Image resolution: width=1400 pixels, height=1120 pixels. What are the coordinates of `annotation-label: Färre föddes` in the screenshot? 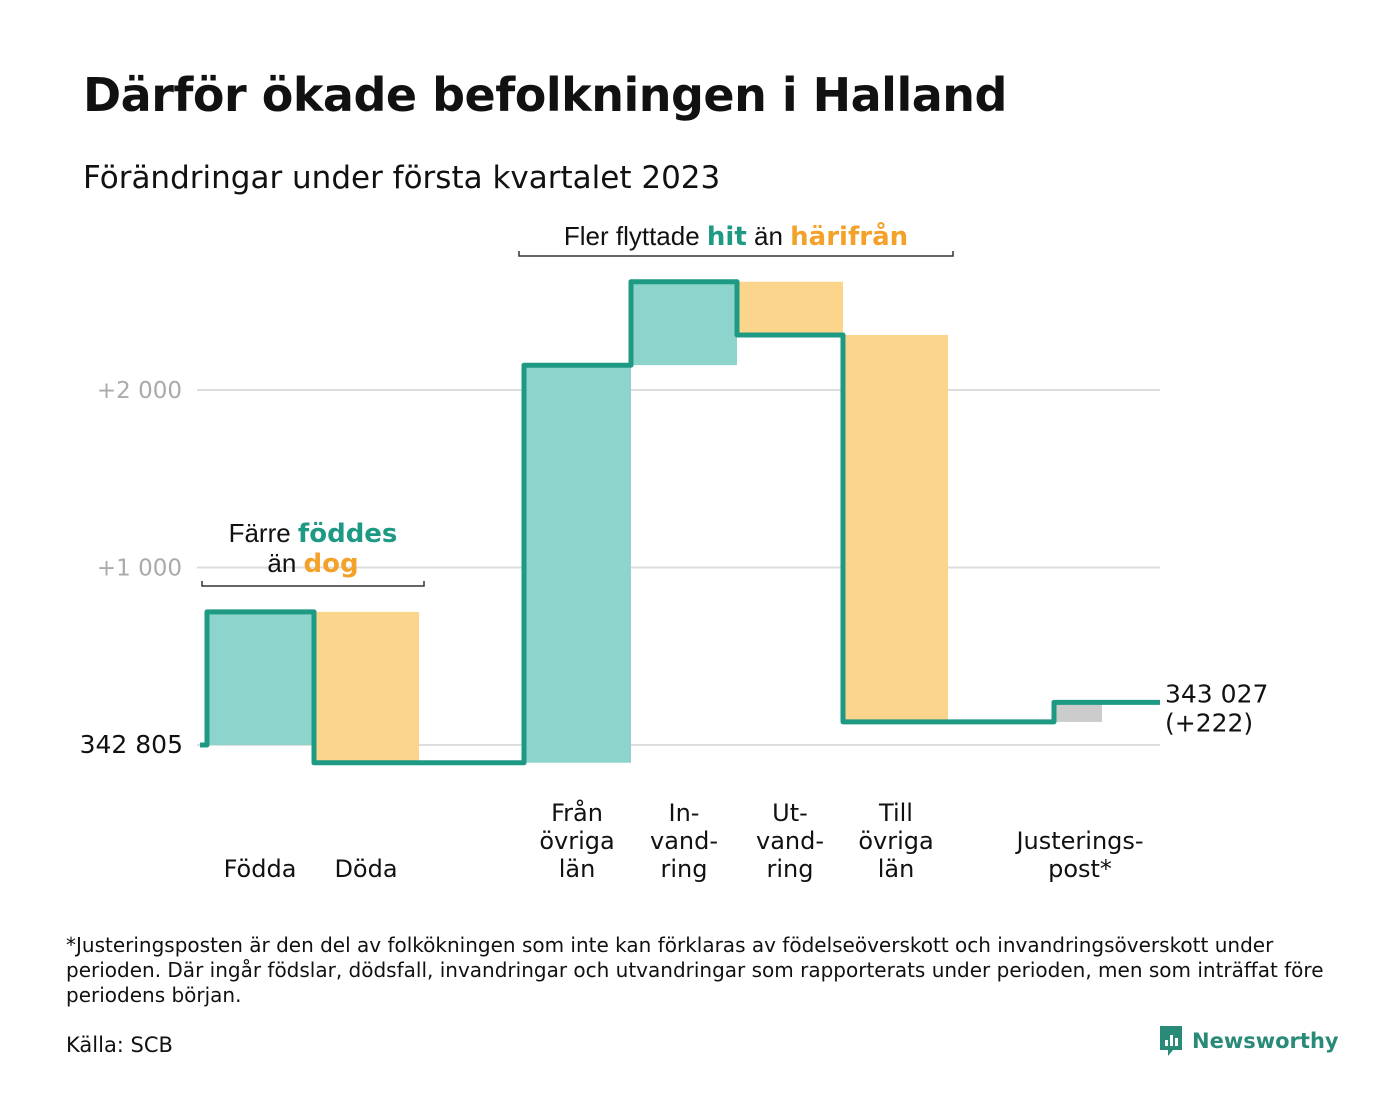 It's located at (313, 533).